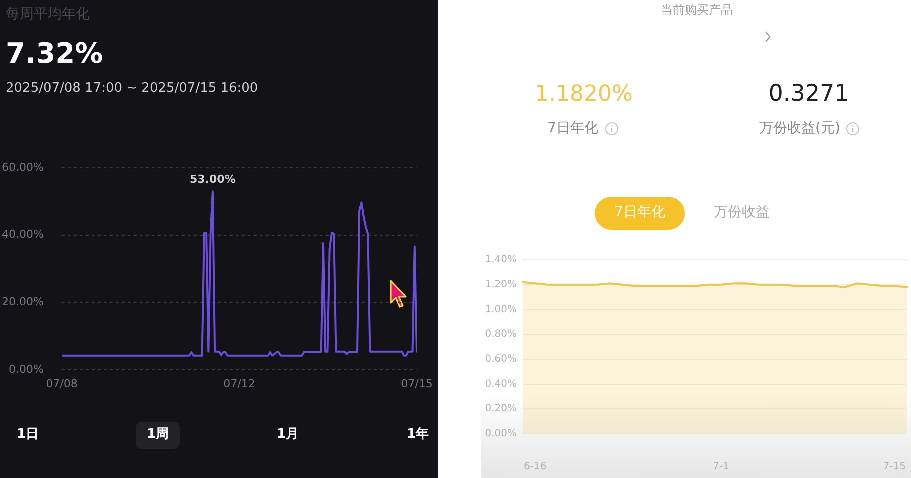 The image size is (911, 478). I want to click on text: 7.32%, so click(55, 54).